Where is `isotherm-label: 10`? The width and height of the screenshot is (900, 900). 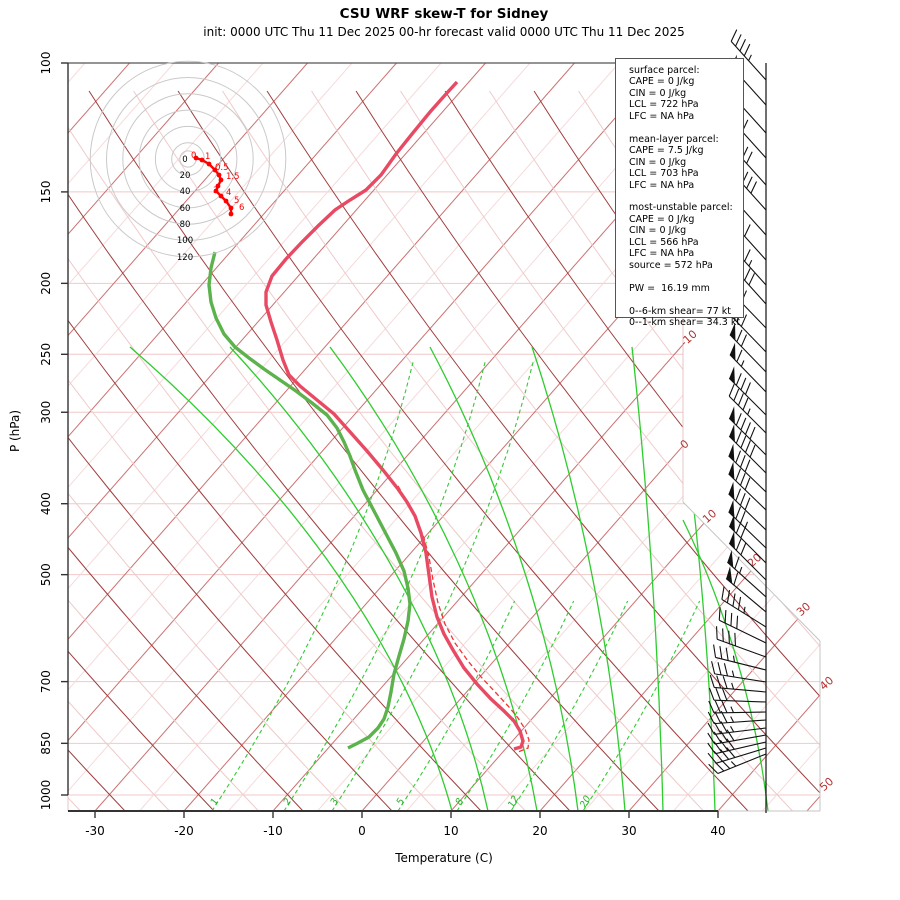
isotherm-label: 10 is located at coordinates (709, 516).